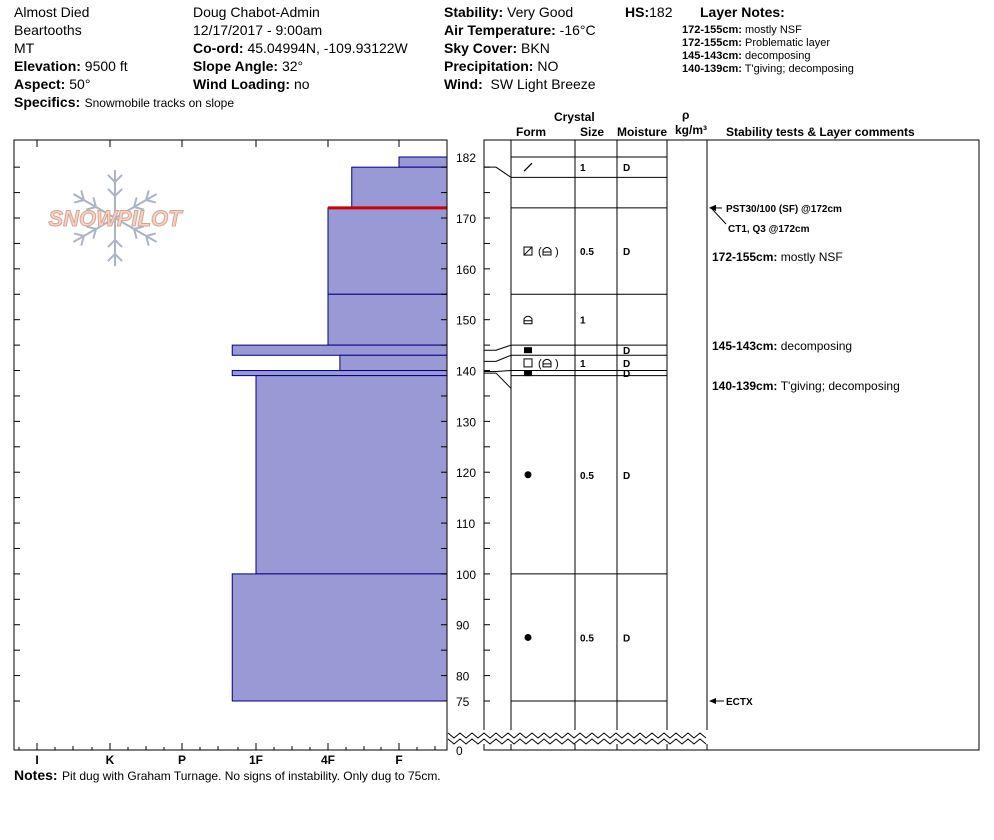  Describe the element at coordinates (466, 422) in the screenshot. I see `height-tick-label: 130` at that location.